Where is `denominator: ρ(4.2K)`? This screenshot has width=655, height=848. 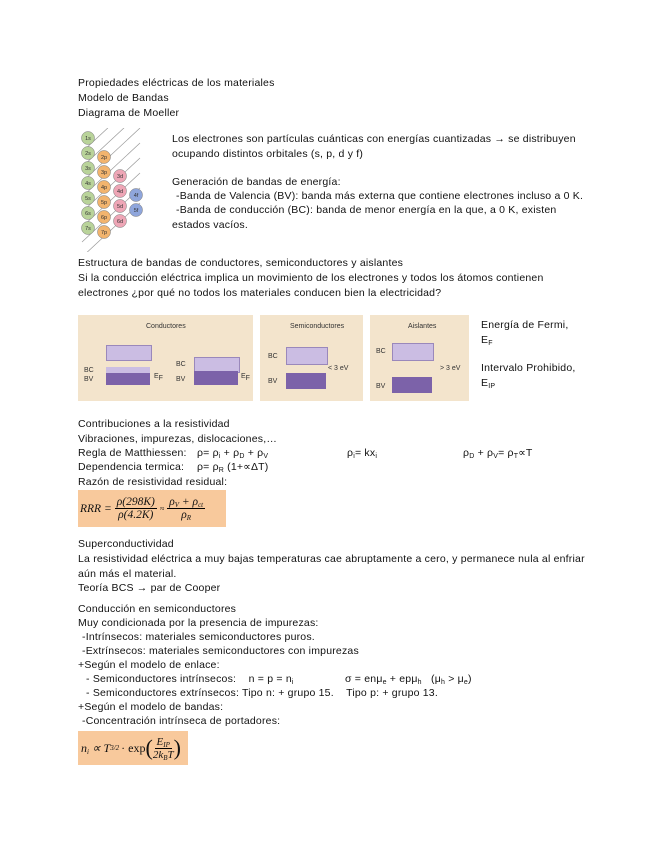 denominator: ρ(4.2K) is located at coordinates (136, 515).